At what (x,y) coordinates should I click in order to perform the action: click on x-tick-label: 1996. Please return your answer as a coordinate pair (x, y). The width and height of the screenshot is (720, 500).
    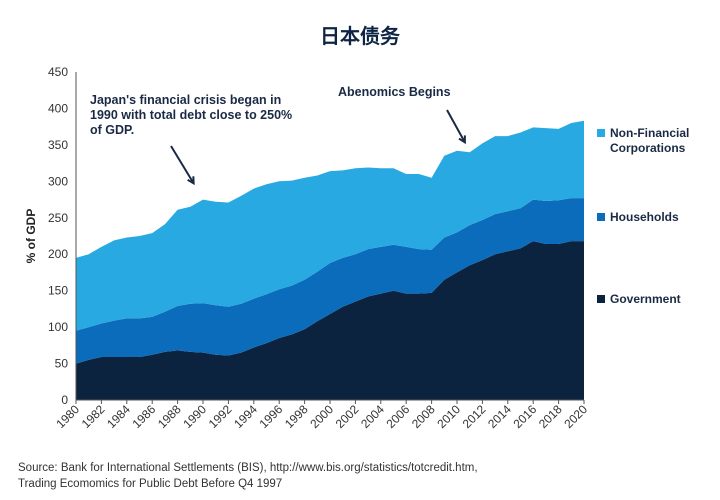
    Looking at the image, I should click on (271, 416).